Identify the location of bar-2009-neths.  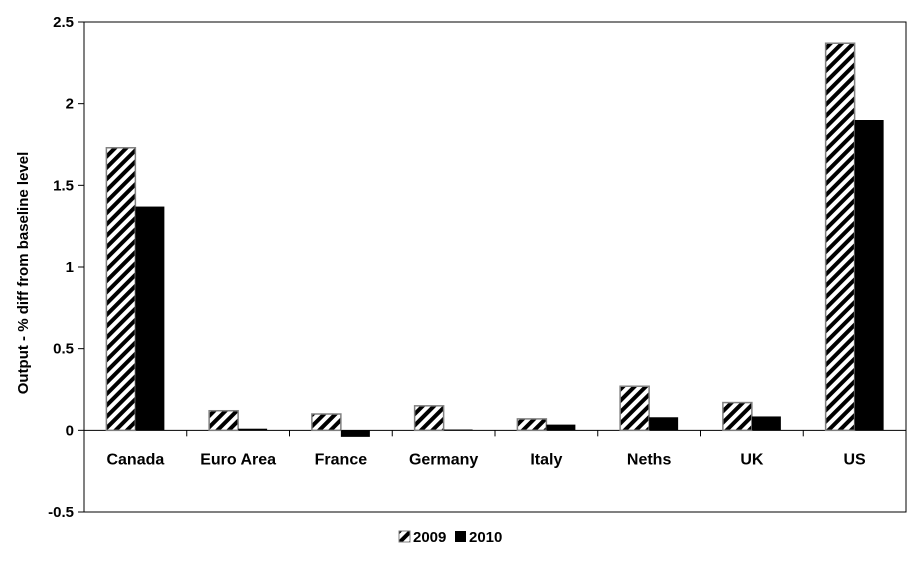
(634, 408).